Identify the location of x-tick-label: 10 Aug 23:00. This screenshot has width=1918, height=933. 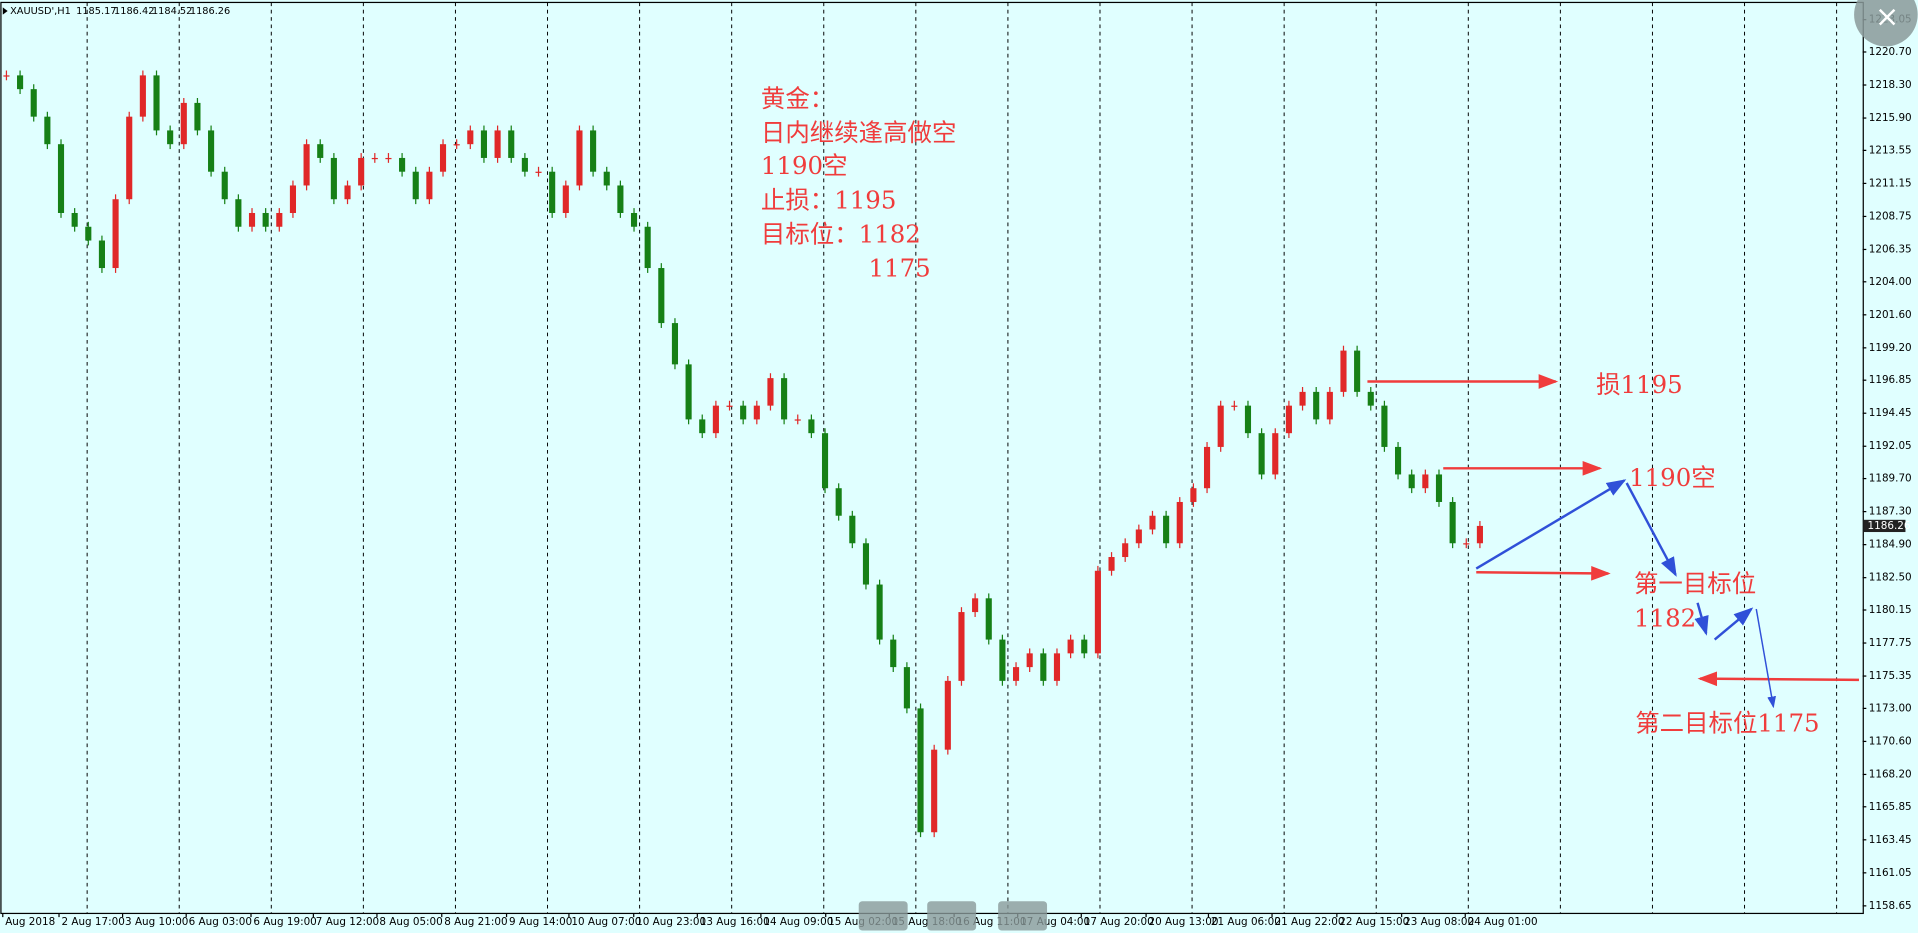
(671, 922).